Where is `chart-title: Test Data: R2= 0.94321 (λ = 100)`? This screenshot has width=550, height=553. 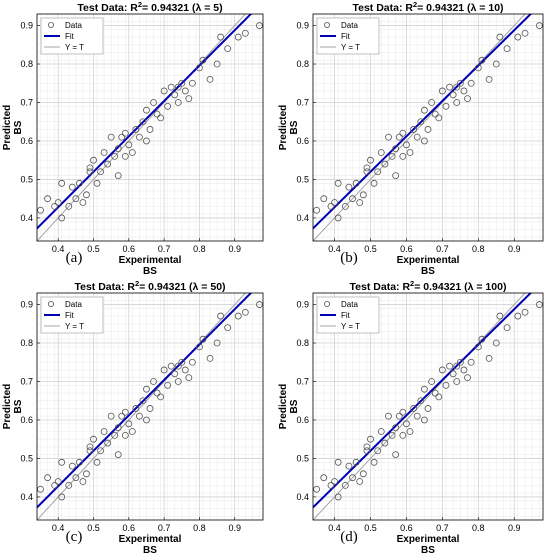
chart-title: Test Data: R2= 0.94321 (λ = 100) is located at coordinates (428, 286).